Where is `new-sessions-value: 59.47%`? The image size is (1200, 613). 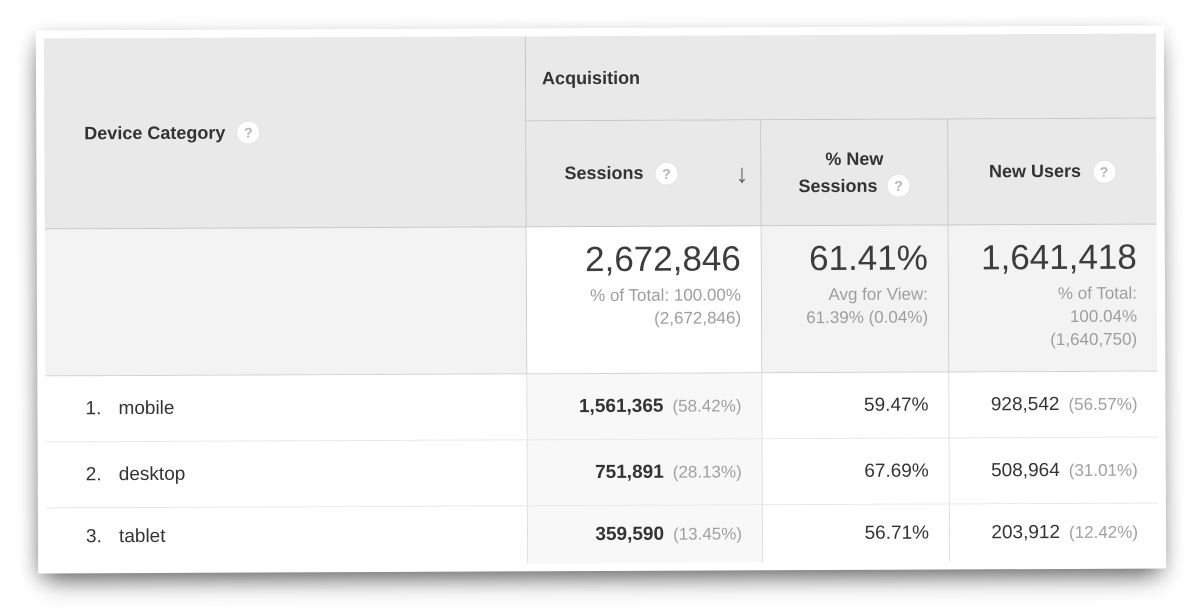 new-sessions-value: 59.47% is located at coordinates (896, 405).